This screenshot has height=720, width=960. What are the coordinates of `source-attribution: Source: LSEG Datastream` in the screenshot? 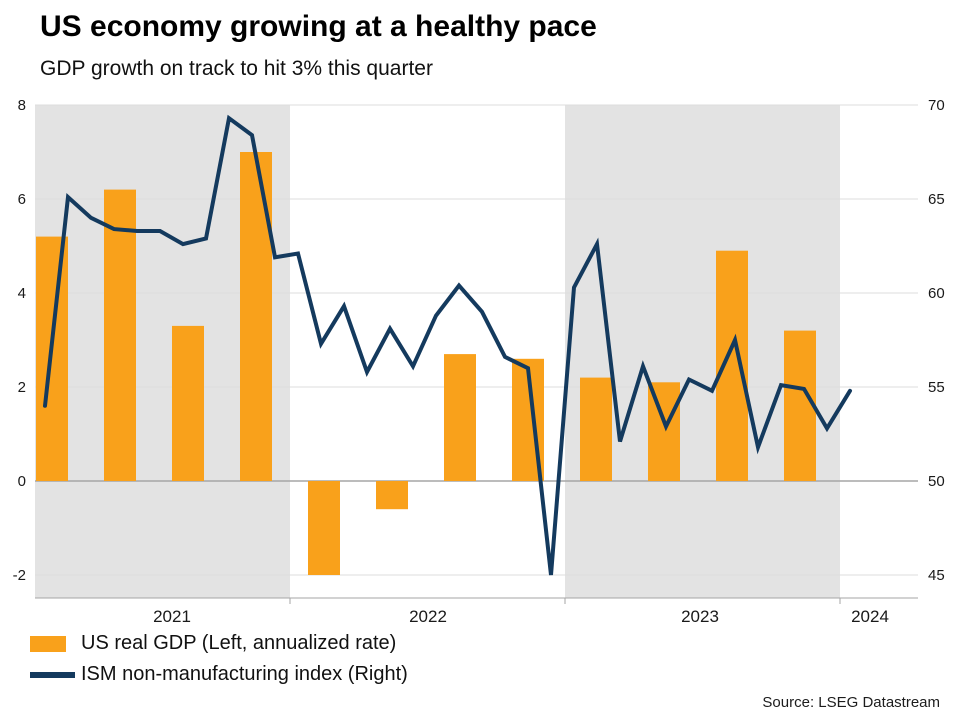 It's located at (851, 702).